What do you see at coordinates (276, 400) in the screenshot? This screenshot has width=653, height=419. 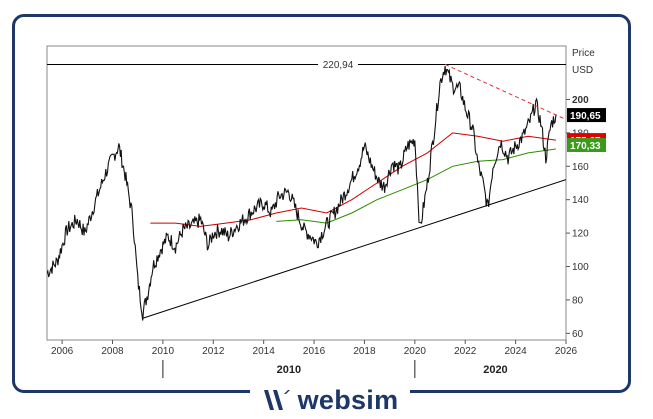 I see `websim-logo-icon` at bounding box center [276, 400].